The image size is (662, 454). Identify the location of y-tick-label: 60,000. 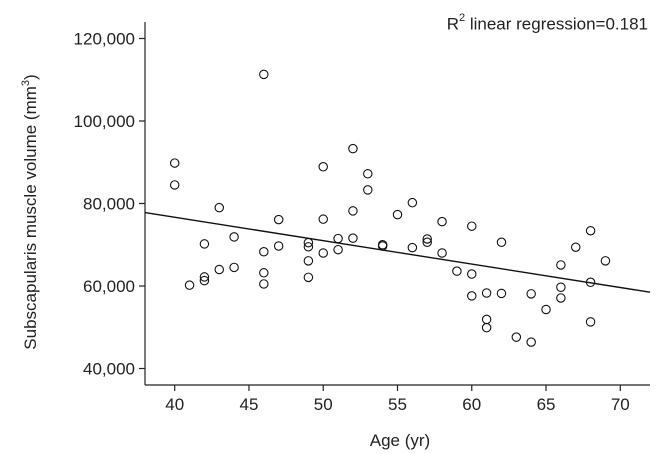
(109, 286).